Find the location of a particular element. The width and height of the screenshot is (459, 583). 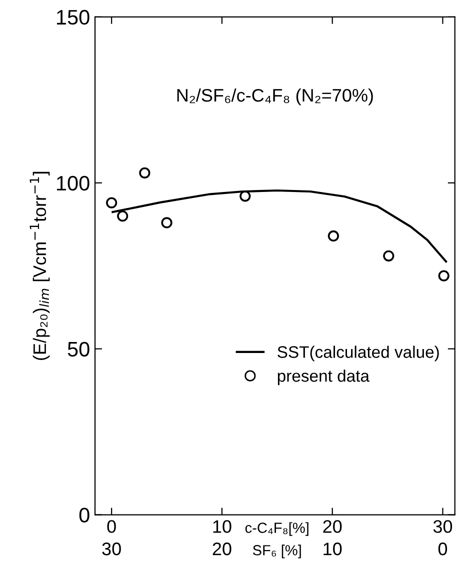

x2-tick-label: 0 is located at coordinates (443, 549).